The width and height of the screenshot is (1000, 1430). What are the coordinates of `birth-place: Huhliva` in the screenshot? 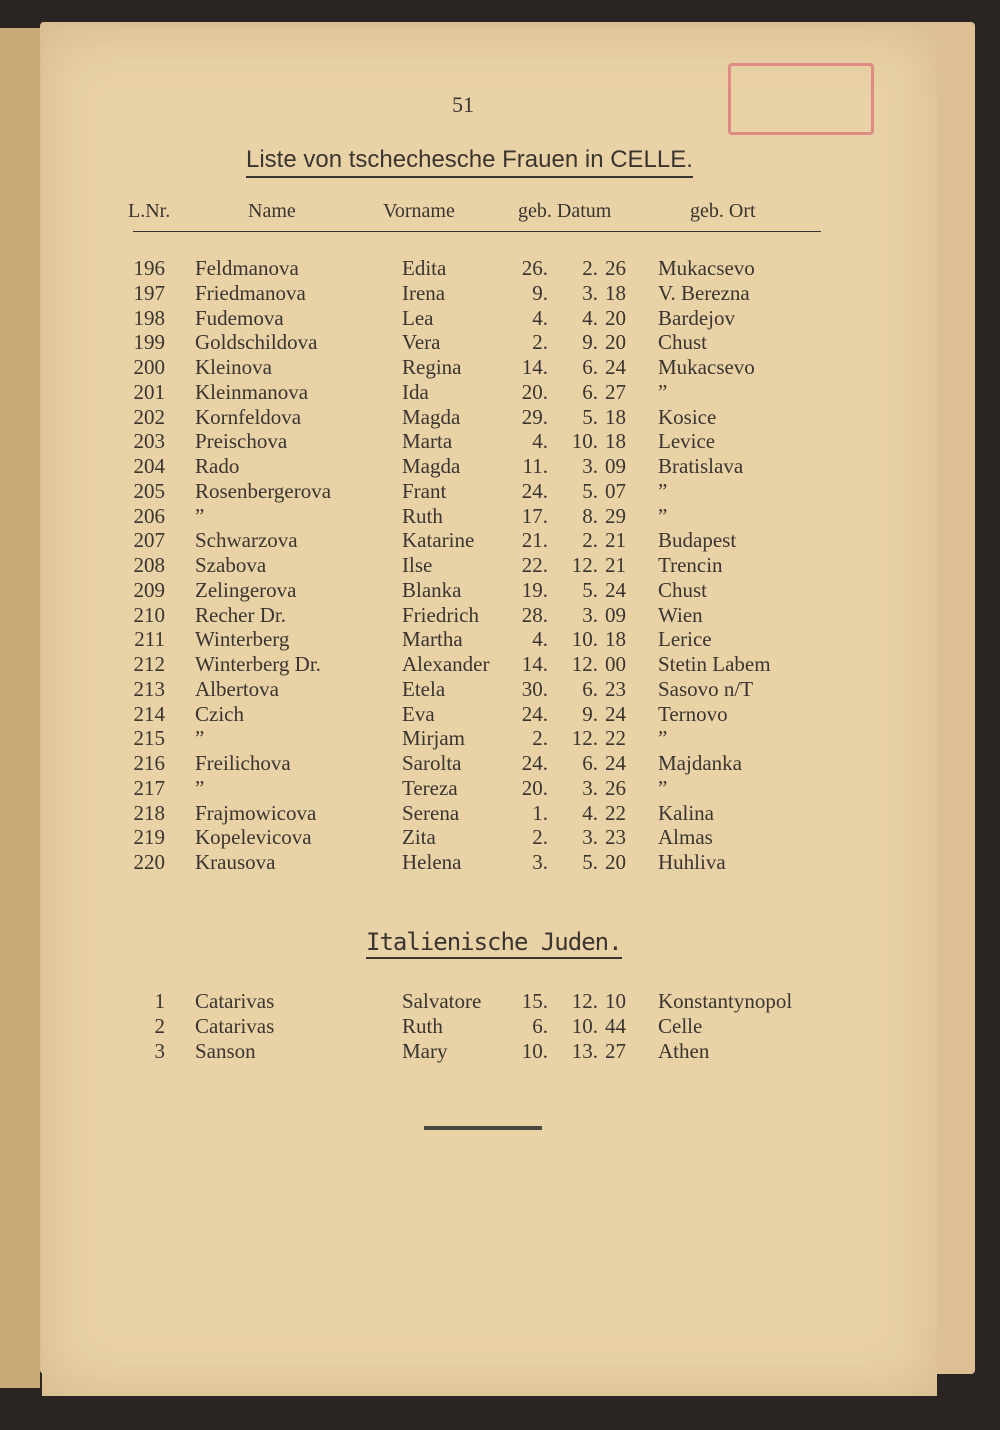 It's located at (692, 862).